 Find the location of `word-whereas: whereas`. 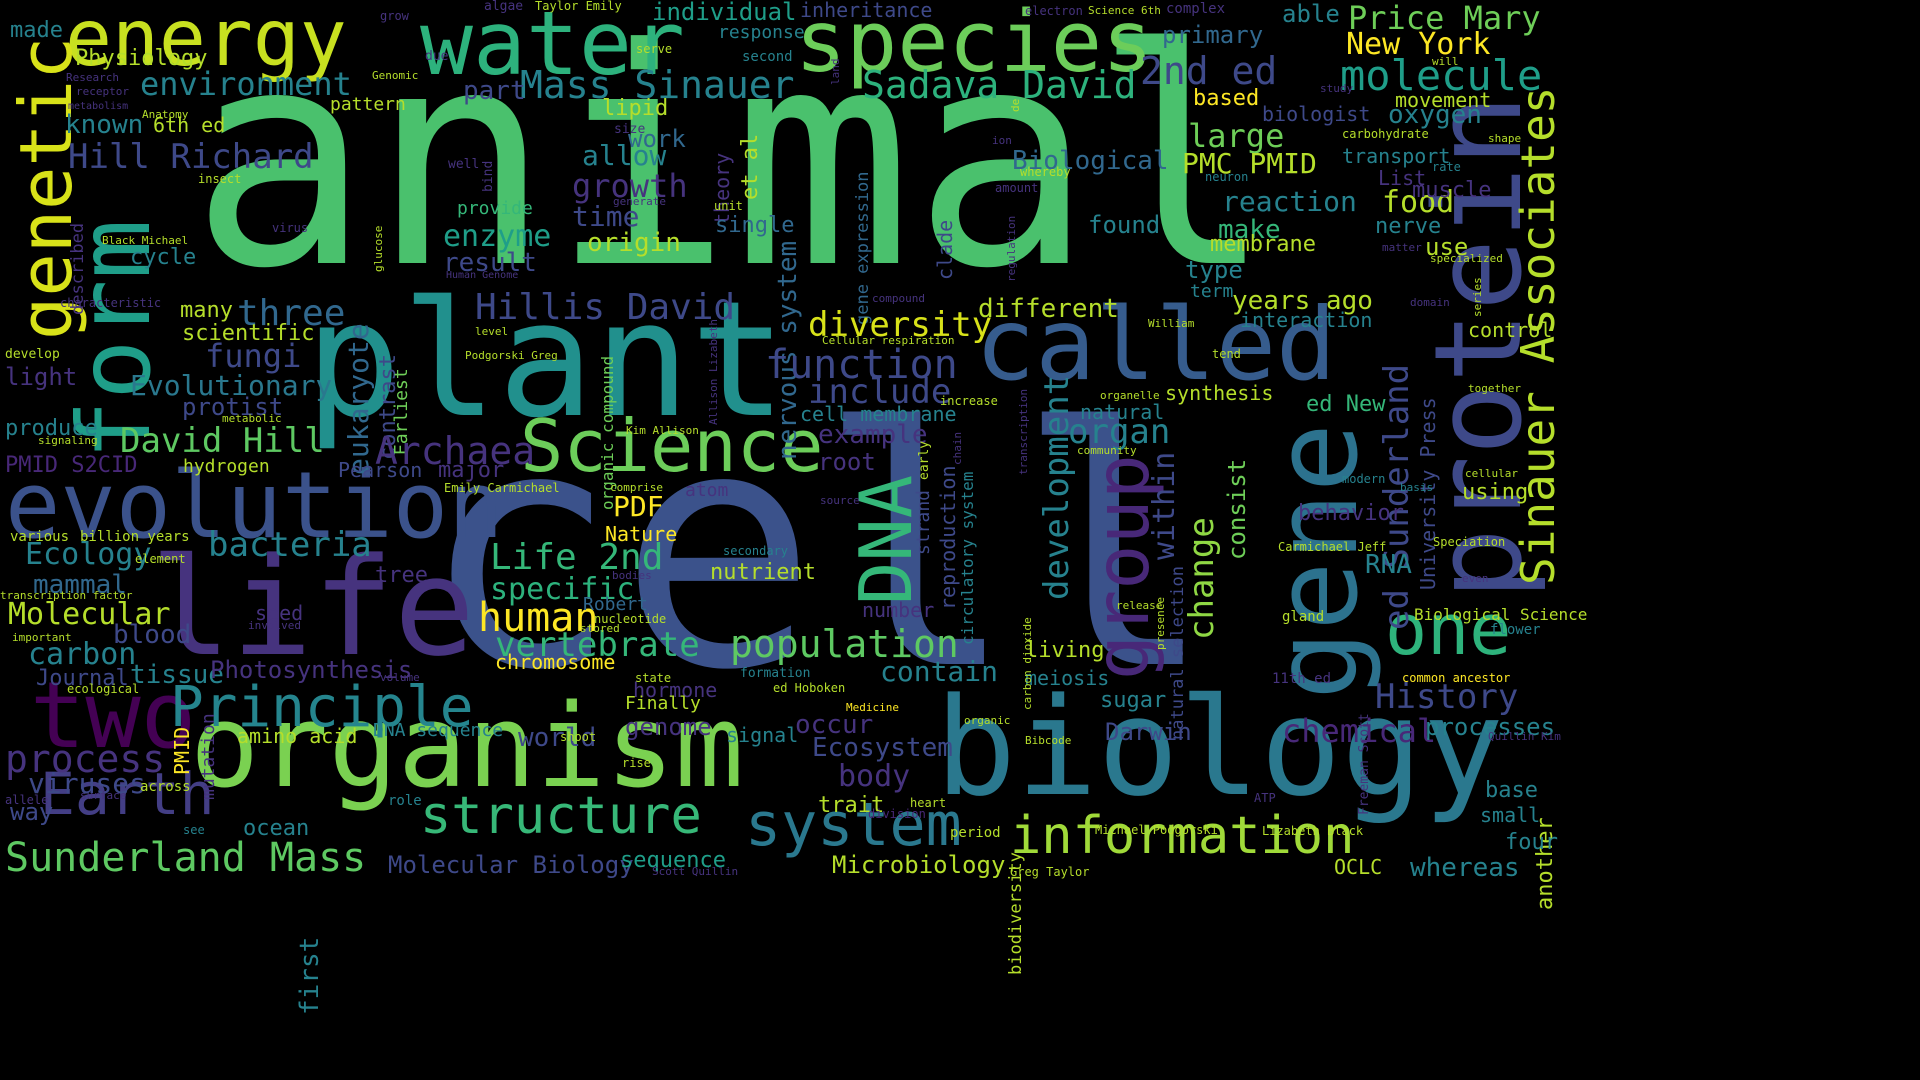

word-whereas: whereas is located at coordinates (1465, 868).